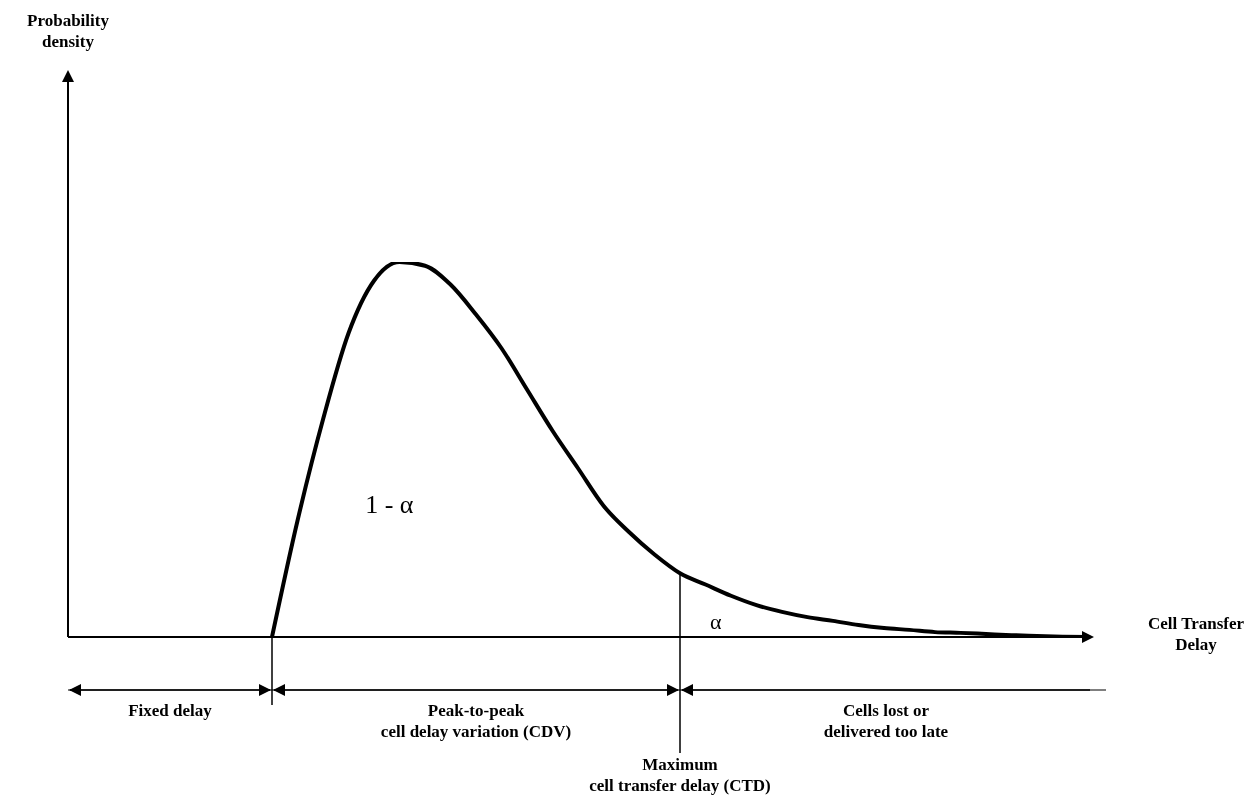 The width and height of the screenshot is (1256, 803). Describe the element at coordinates (170, 710) in the screenshot. I see `text: Fixed delay` at that location.